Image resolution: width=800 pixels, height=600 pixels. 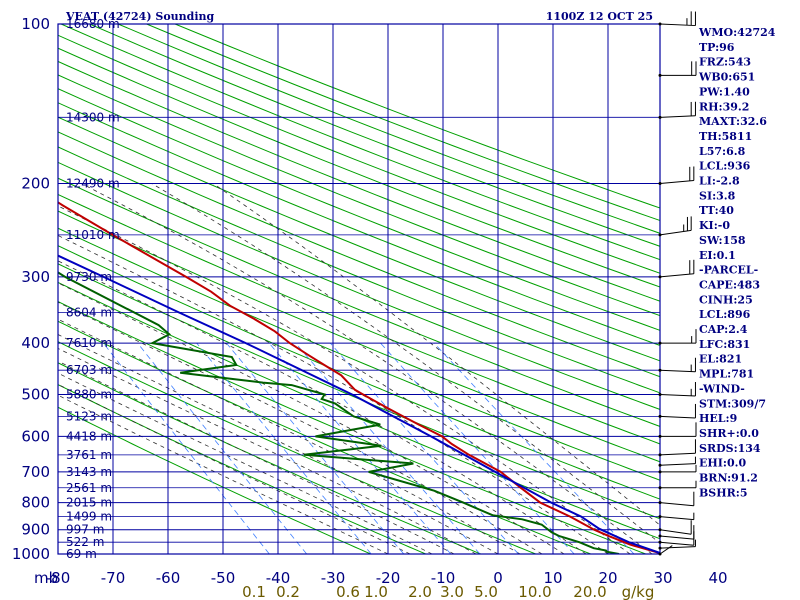 What do you see at coordinates (46, 578) in the screenshot?
I see `pressure-unit-label: mb` at bounding box center [46, 578].